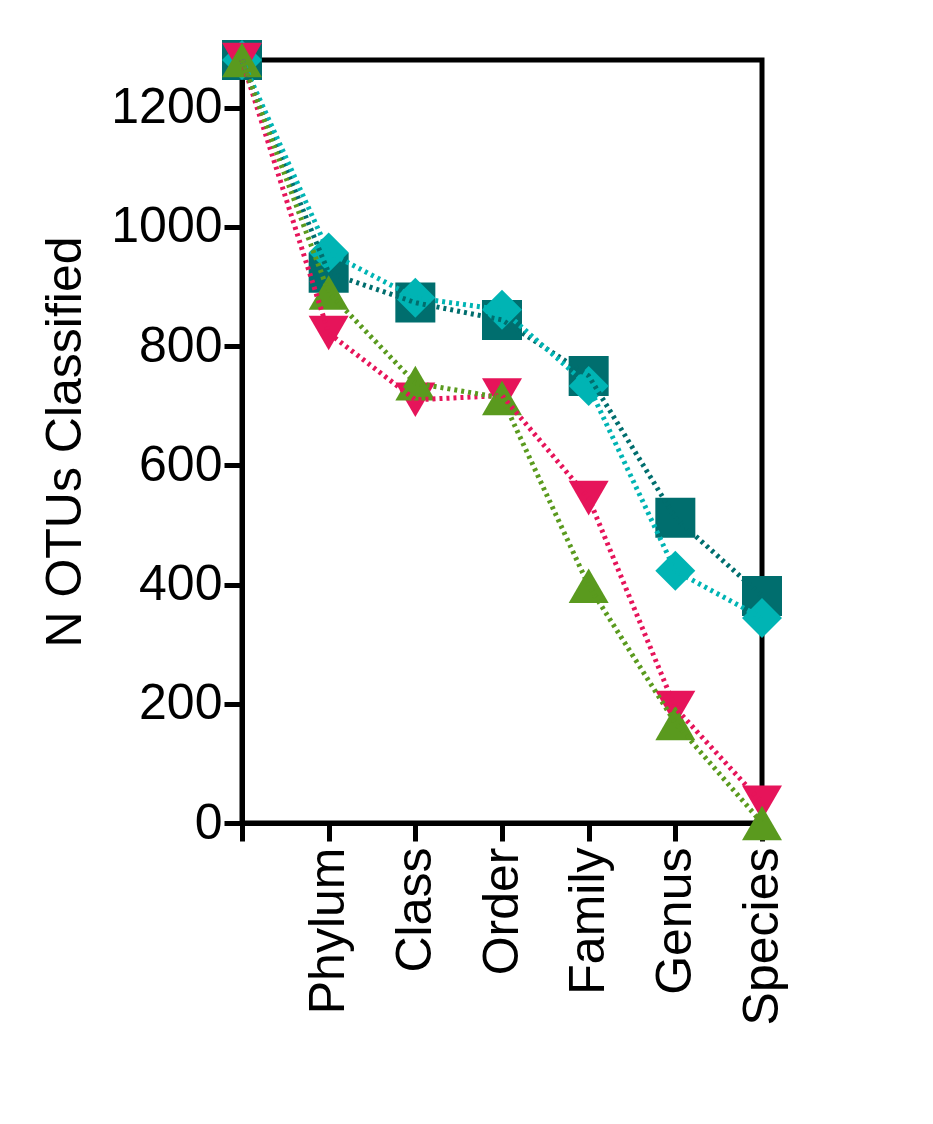  I want to click on y-tick-label: 0, so click(208, 821).